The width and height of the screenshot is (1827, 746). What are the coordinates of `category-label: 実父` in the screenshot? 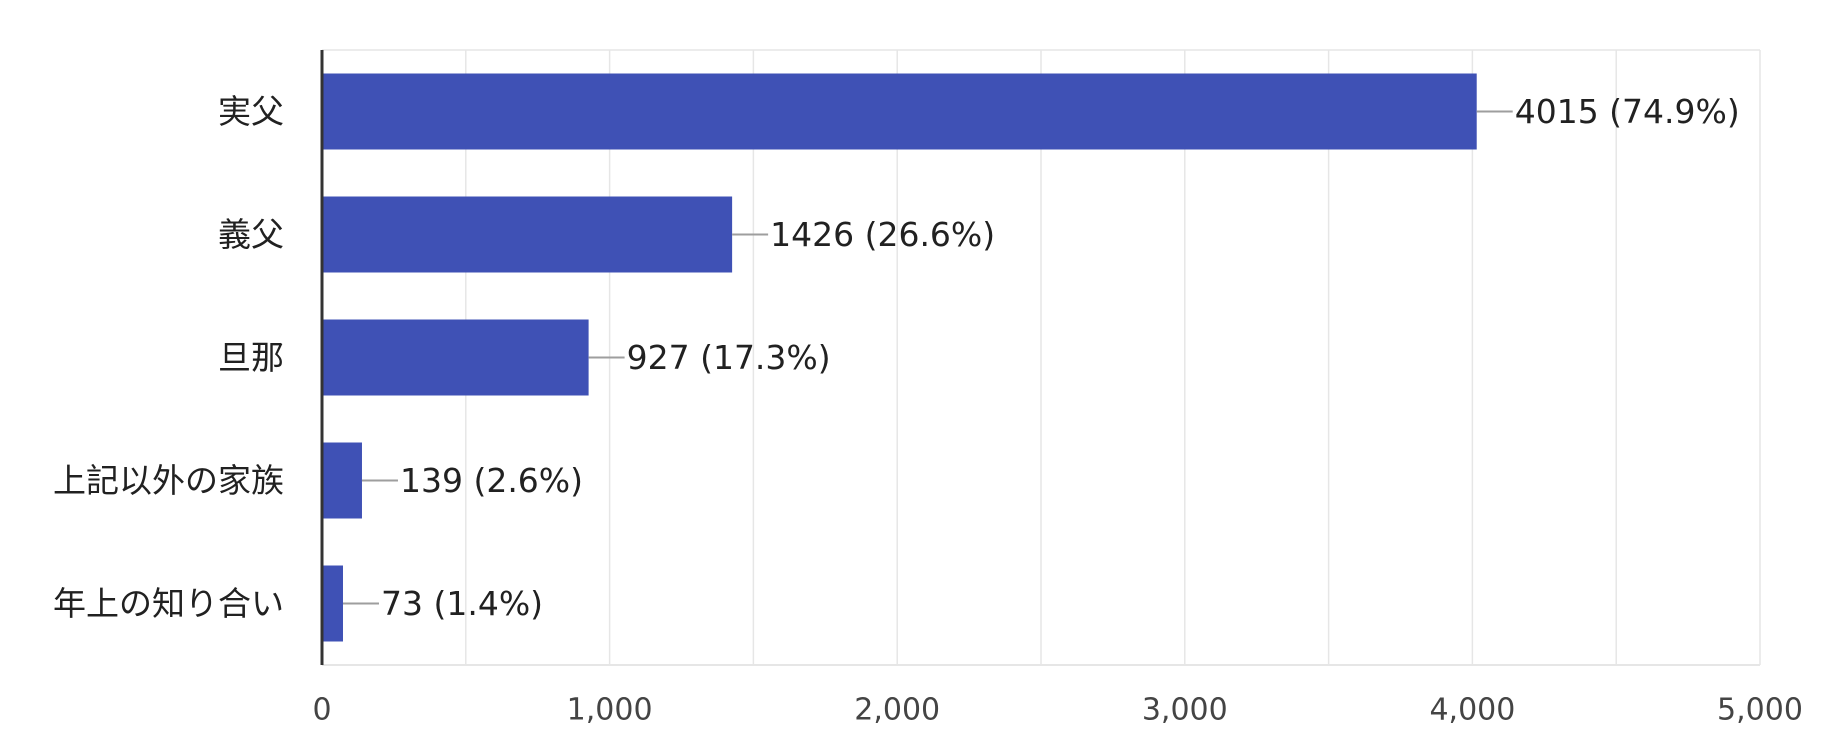 It's located at (251, 111).